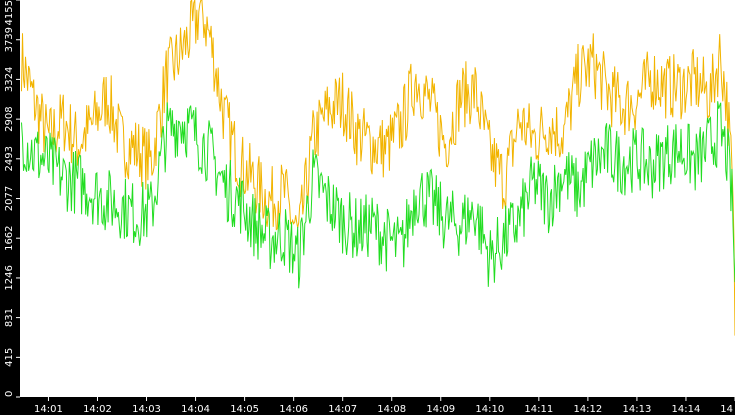 The image size is (735, 415). What do you see at coordinates (686, 409) in the screenshot?
I see `x-tick-label: 14:14` at bounding box center [686, 409].